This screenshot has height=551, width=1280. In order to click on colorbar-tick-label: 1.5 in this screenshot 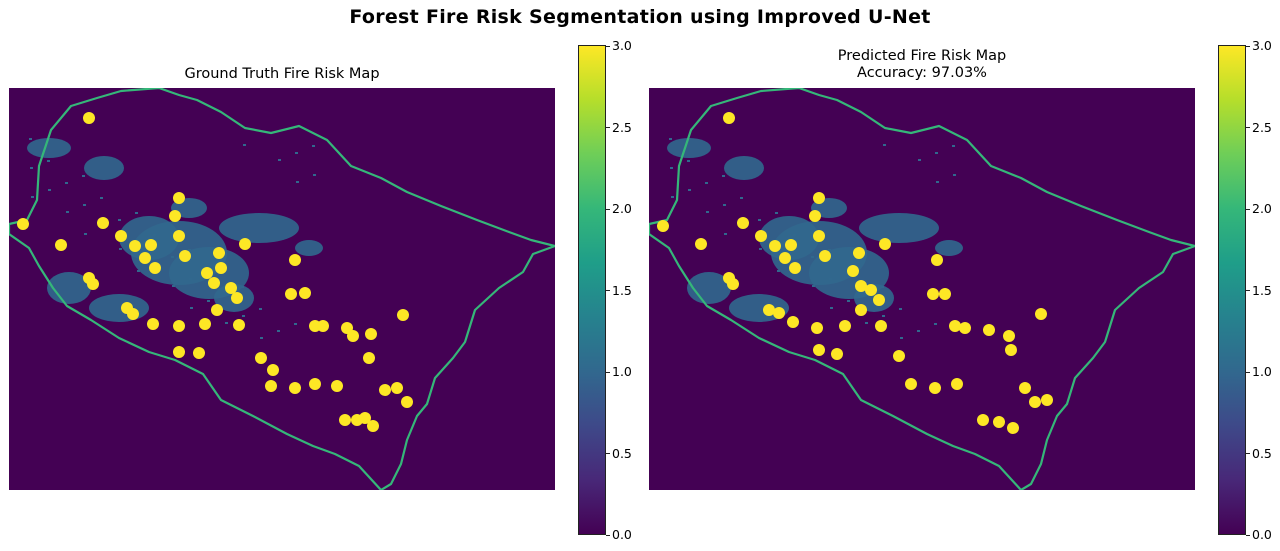, I will do `click(1262, 290)`.